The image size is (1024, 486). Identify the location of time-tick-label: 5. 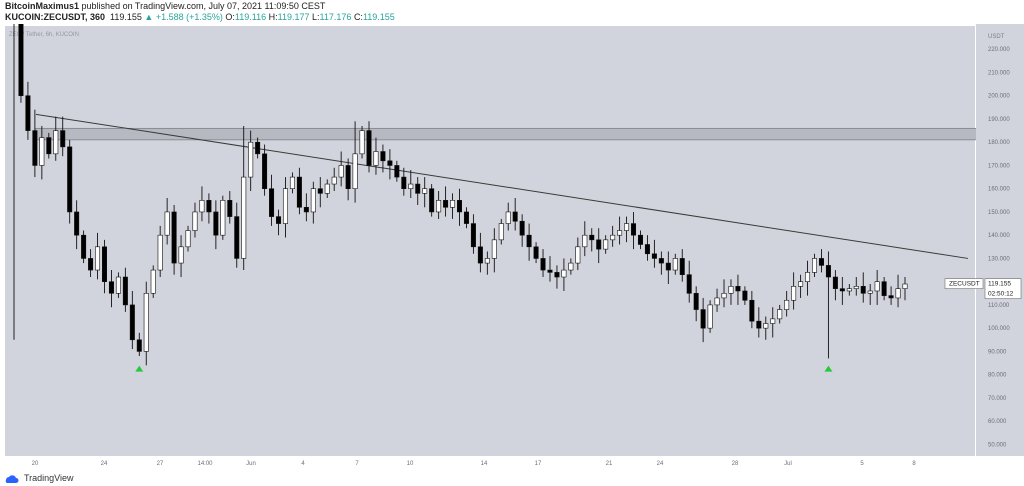
(862, 464).